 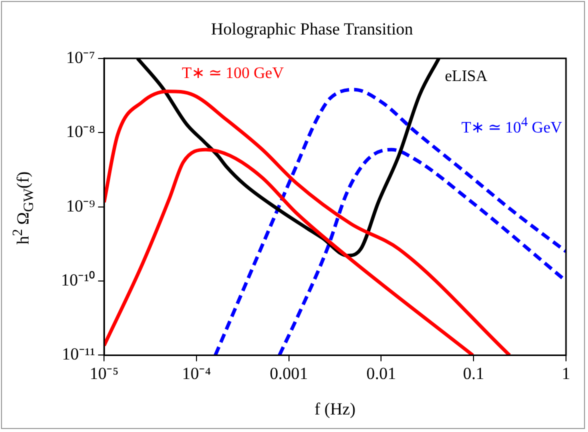 What do you see at coordinates (381, 373) in the screenshot?
I see `x-tick-label: 0.01` at bounding box center [381, 373].